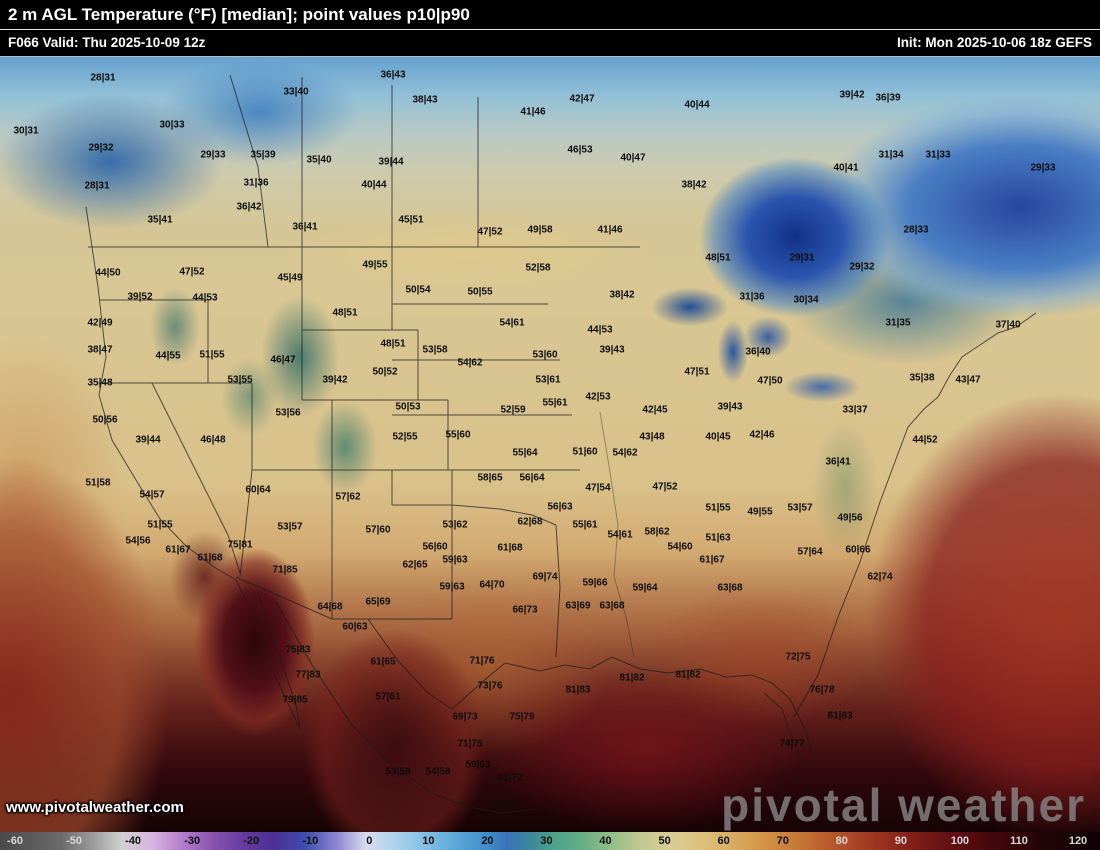  I want to click on point-value-label: 54|61, so click(620, 535).